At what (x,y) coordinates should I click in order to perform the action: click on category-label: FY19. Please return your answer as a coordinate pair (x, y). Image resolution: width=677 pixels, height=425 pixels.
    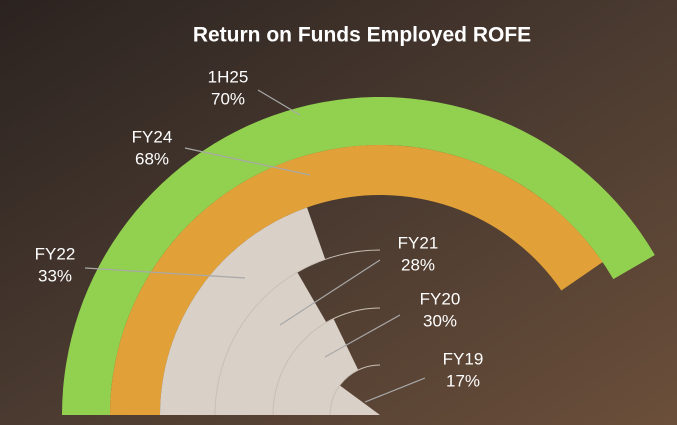
    Looking at the image, I should click on (463, 358).